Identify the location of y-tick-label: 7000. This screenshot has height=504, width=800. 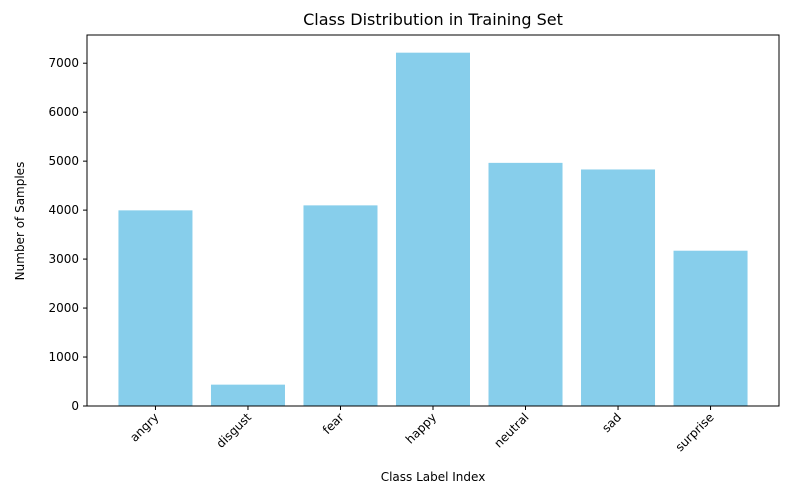
(63, 63).